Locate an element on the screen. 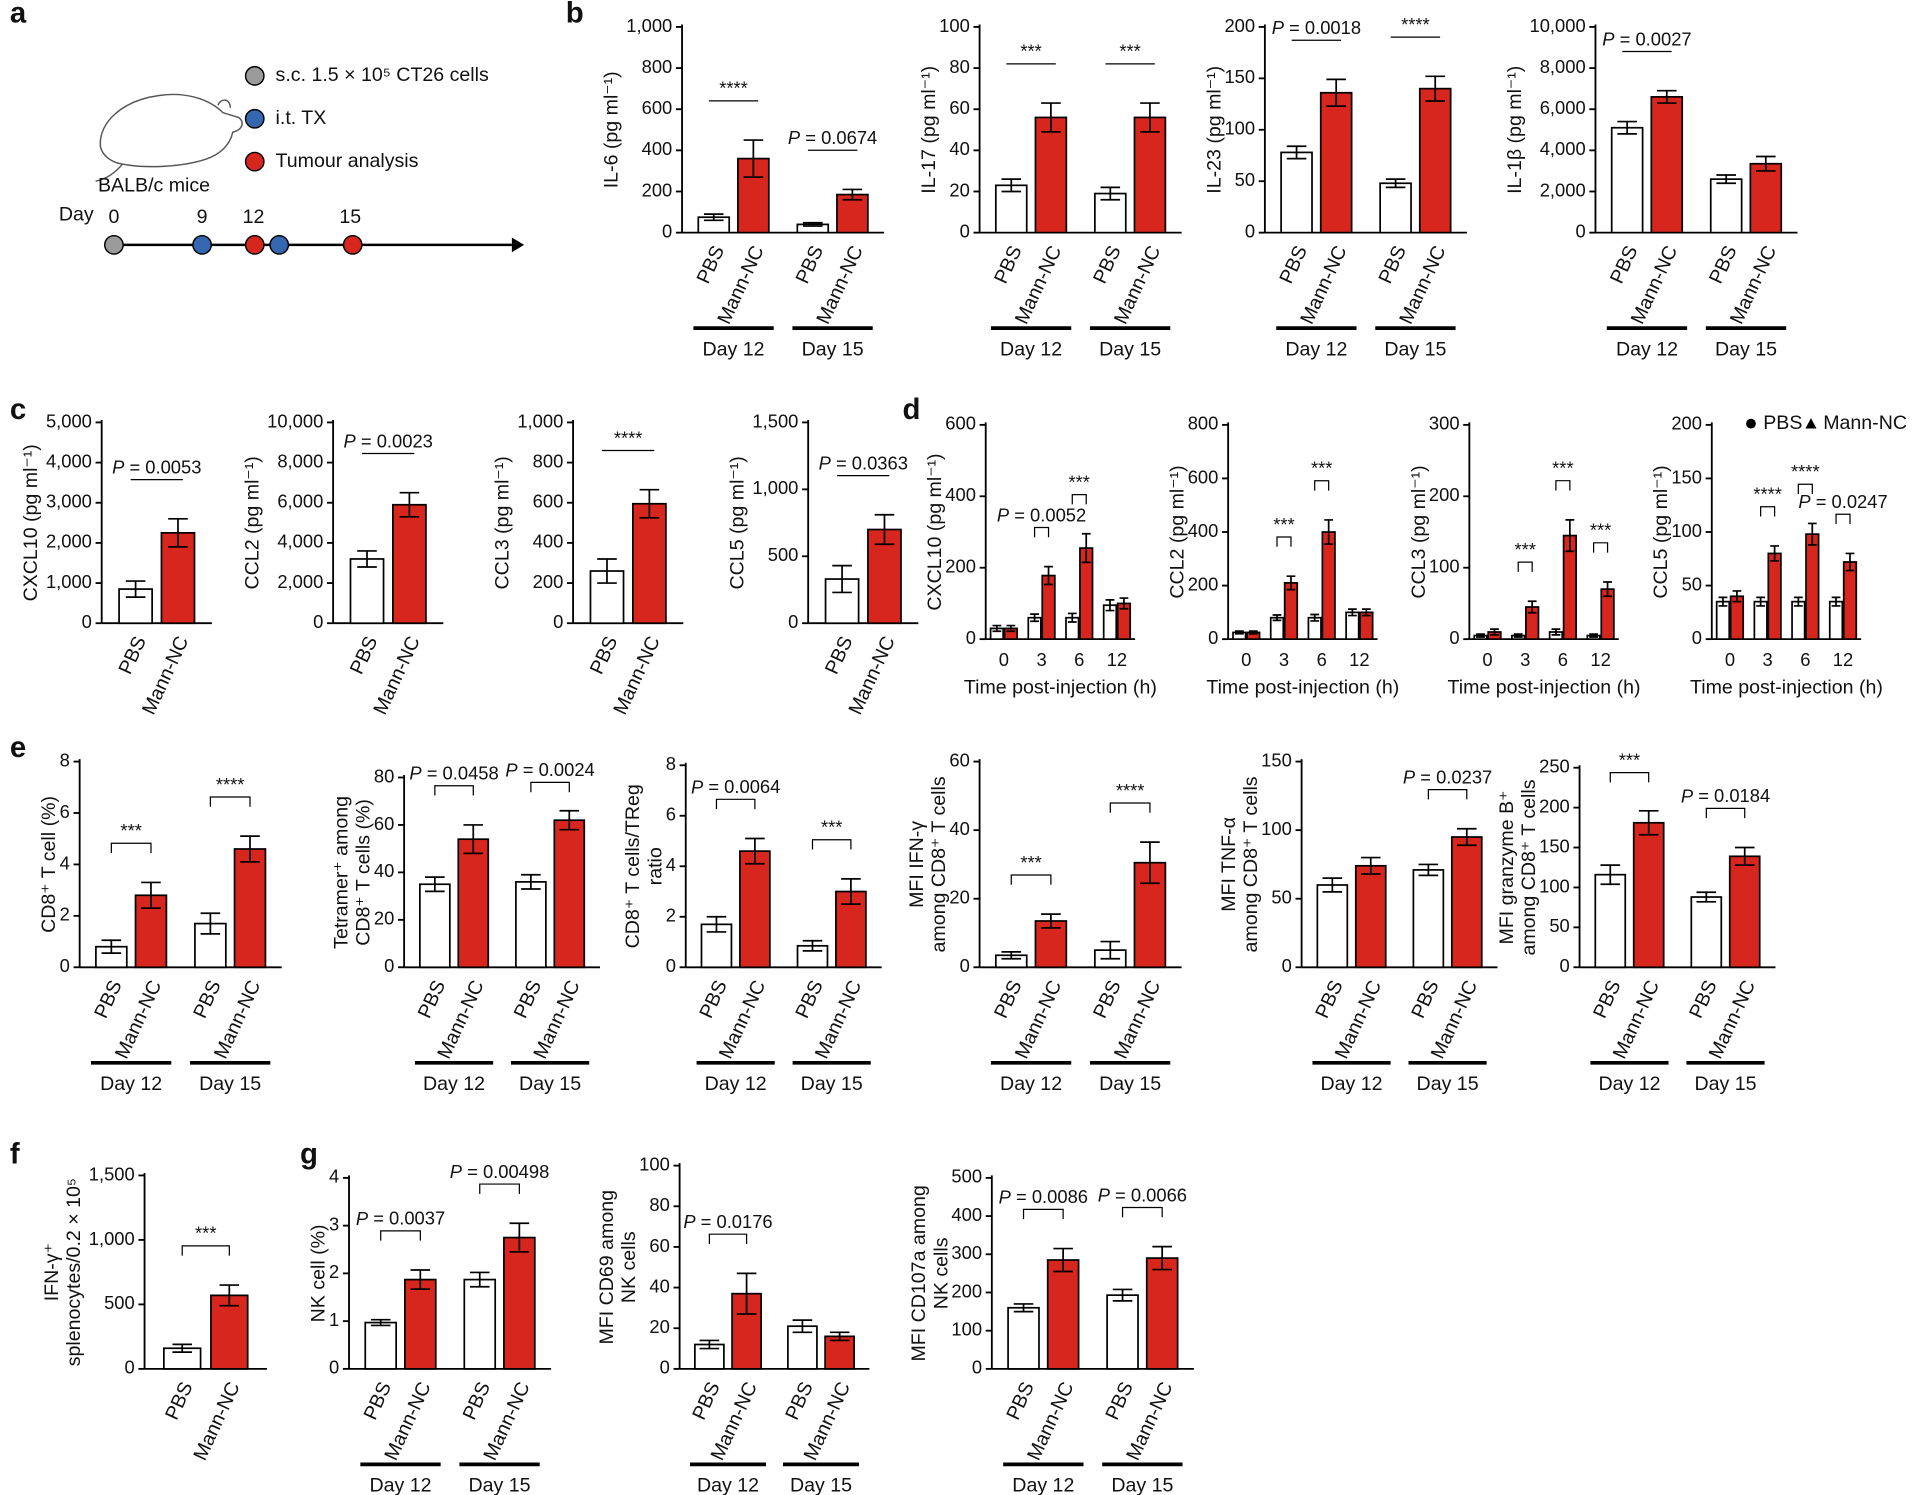 Image resolution: width=1920 pixels, height=1495 pixels. y-tick-label: 20 is located at coordinates (959, 189).